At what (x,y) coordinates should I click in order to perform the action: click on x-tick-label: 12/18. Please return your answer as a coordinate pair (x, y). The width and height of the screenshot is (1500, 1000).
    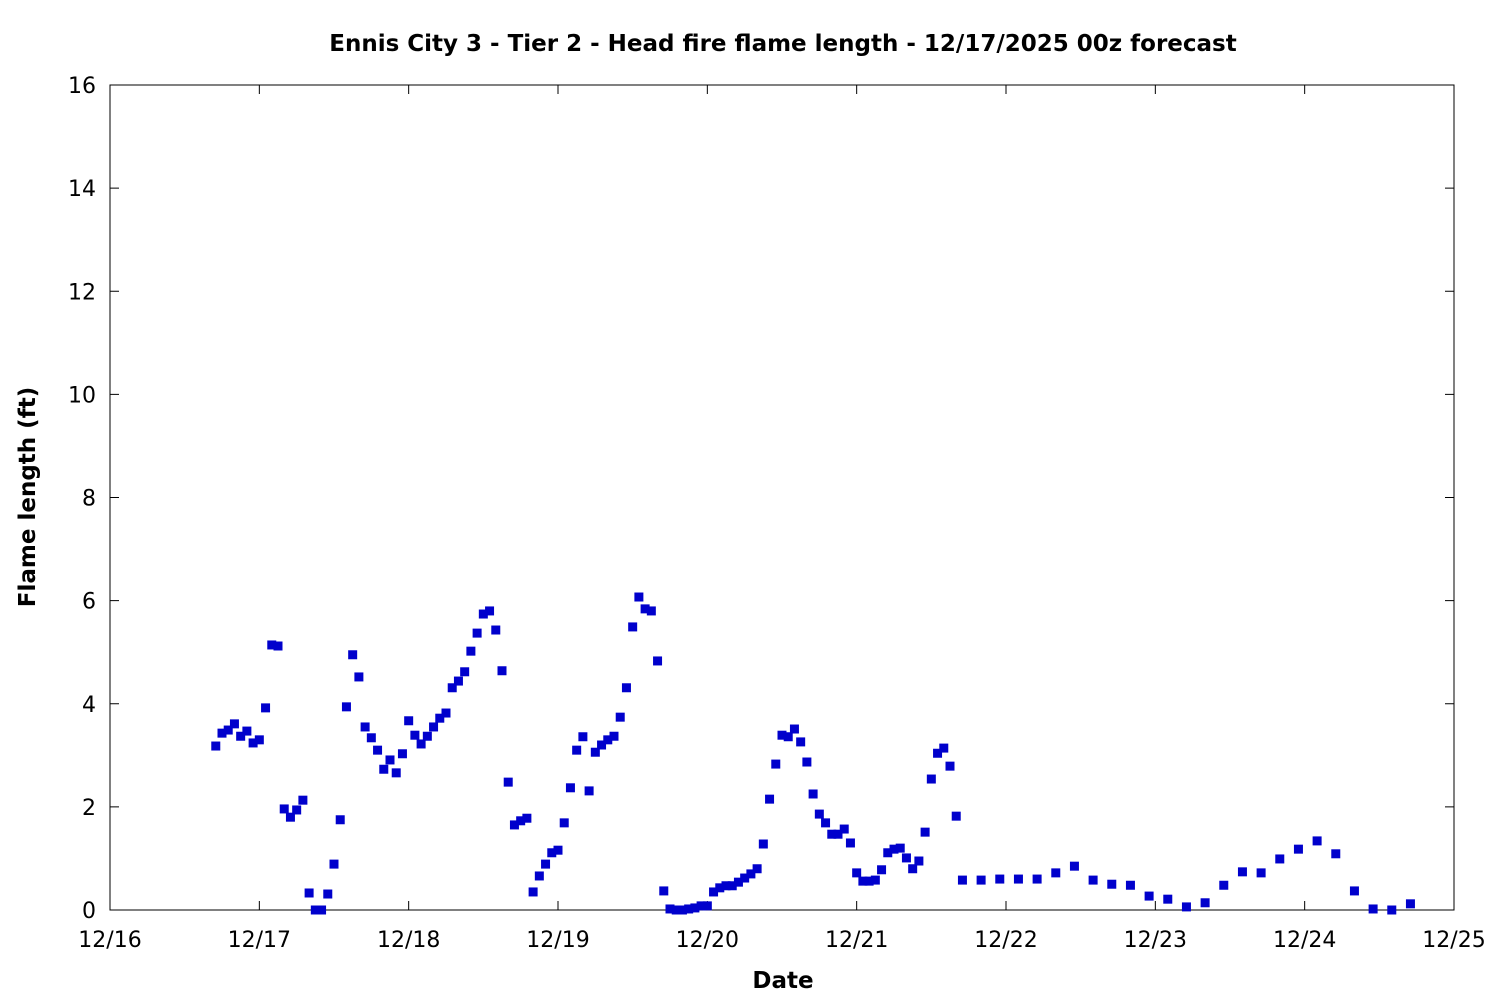
    Looking at the image, I should click on (408, 940).